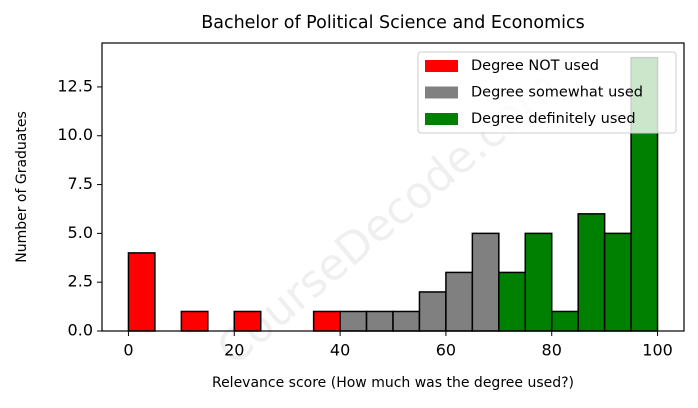  What do you see at coordinates (657, 350) in the screenshot?
I see `x-tick-label: 100` at bounding box center [657, 350].